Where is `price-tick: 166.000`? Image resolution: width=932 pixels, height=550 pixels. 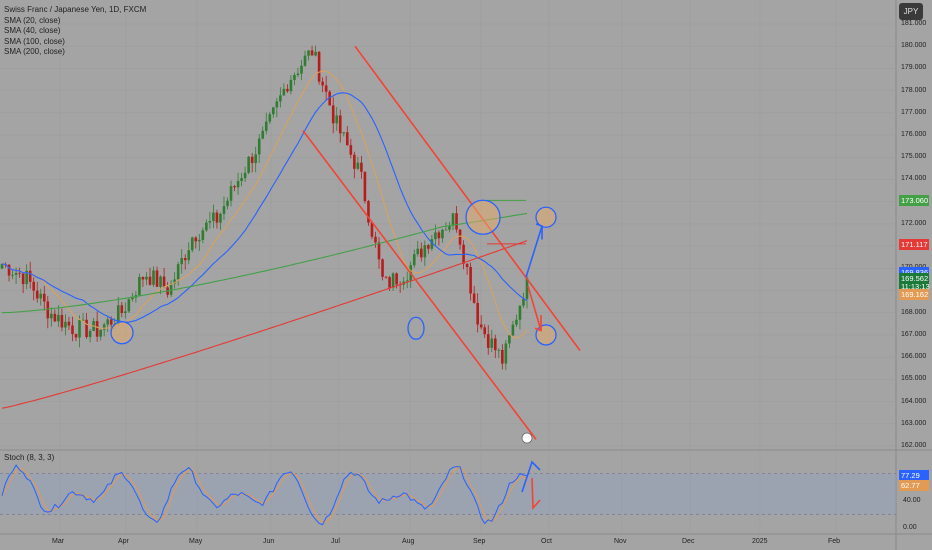 price-tick: 166.000 is located at coordinates (914, 357).